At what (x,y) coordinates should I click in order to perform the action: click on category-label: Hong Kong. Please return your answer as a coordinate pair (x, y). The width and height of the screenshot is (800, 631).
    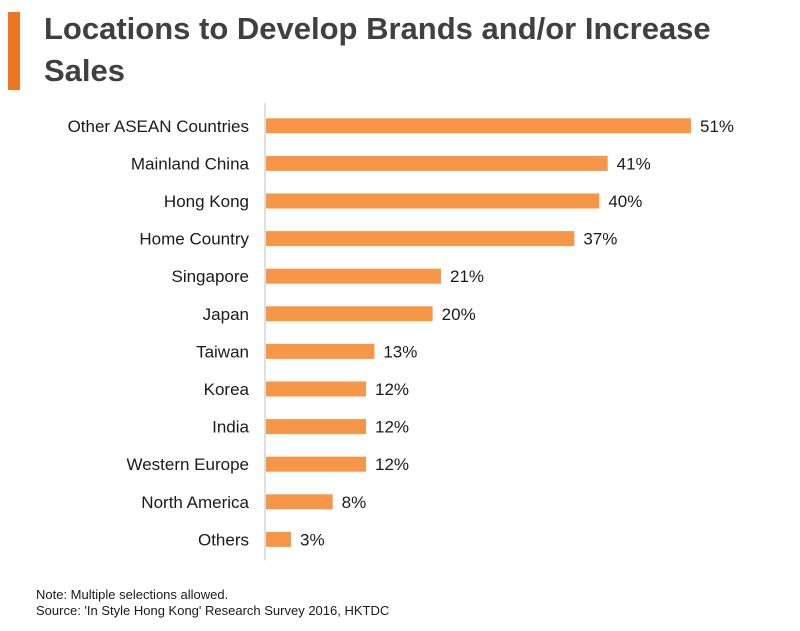
    Looking at the image, I should click on (206, 201).